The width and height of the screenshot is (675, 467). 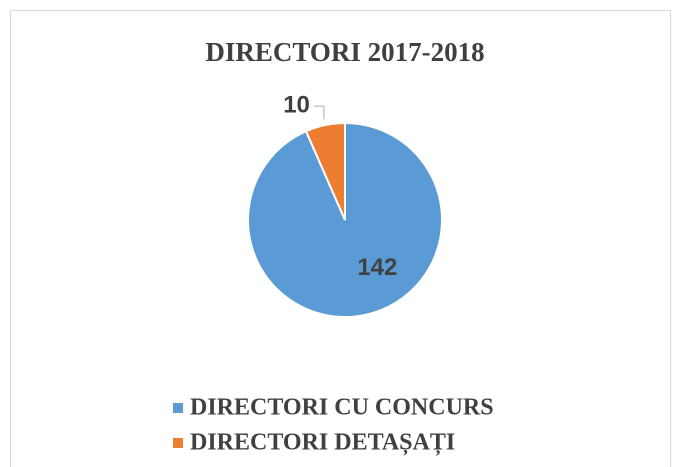 What do you see at coordinates (322, 443) in the screenshot?
I see `legend-label: DIRECTORI DETAȘAȚI` at bounding box center [322, 443].